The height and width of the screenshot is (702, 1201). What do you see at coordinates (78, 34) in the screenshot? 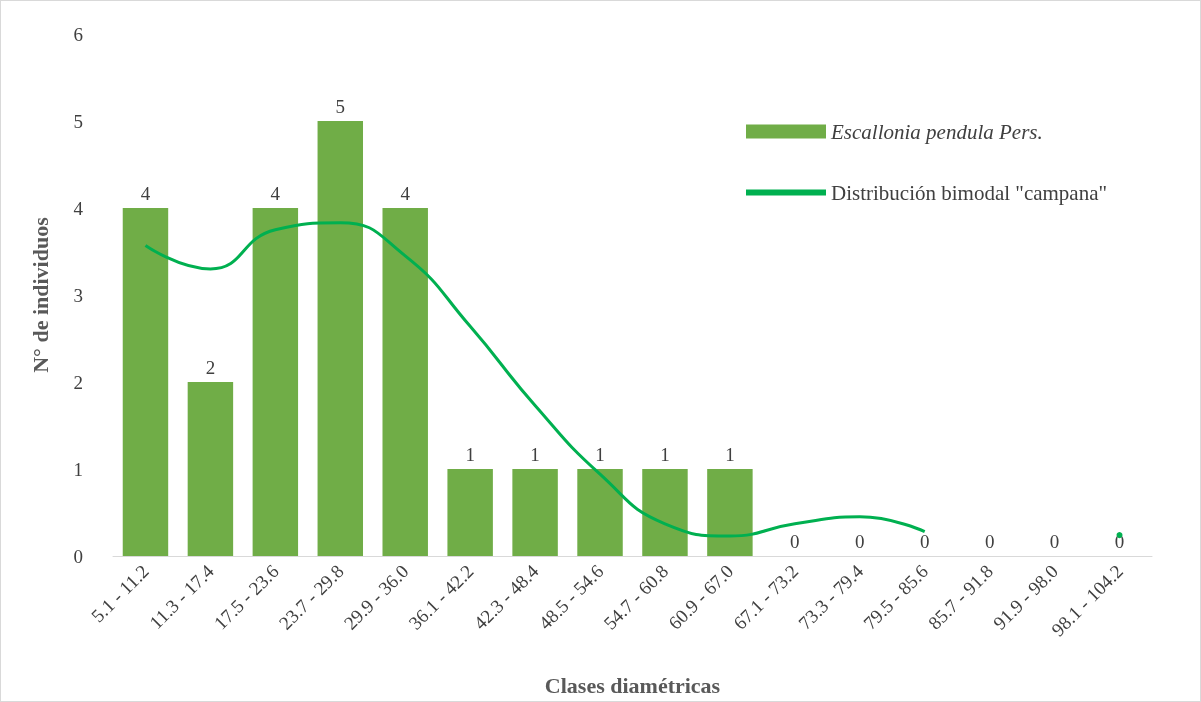
I see `y-tick-label: 6` at bounding box center [78, 34].